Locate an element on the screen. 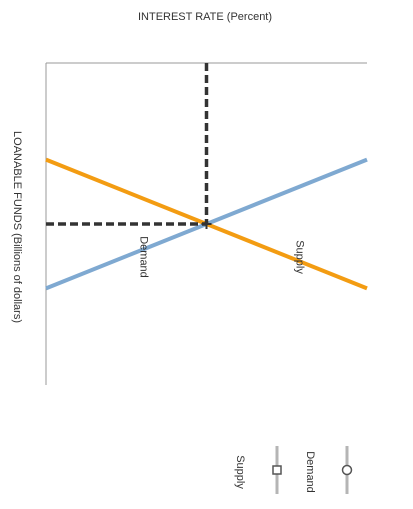 The image size is (413, 509). legend-label-demand: Demand is located at coordinates (310, 472).